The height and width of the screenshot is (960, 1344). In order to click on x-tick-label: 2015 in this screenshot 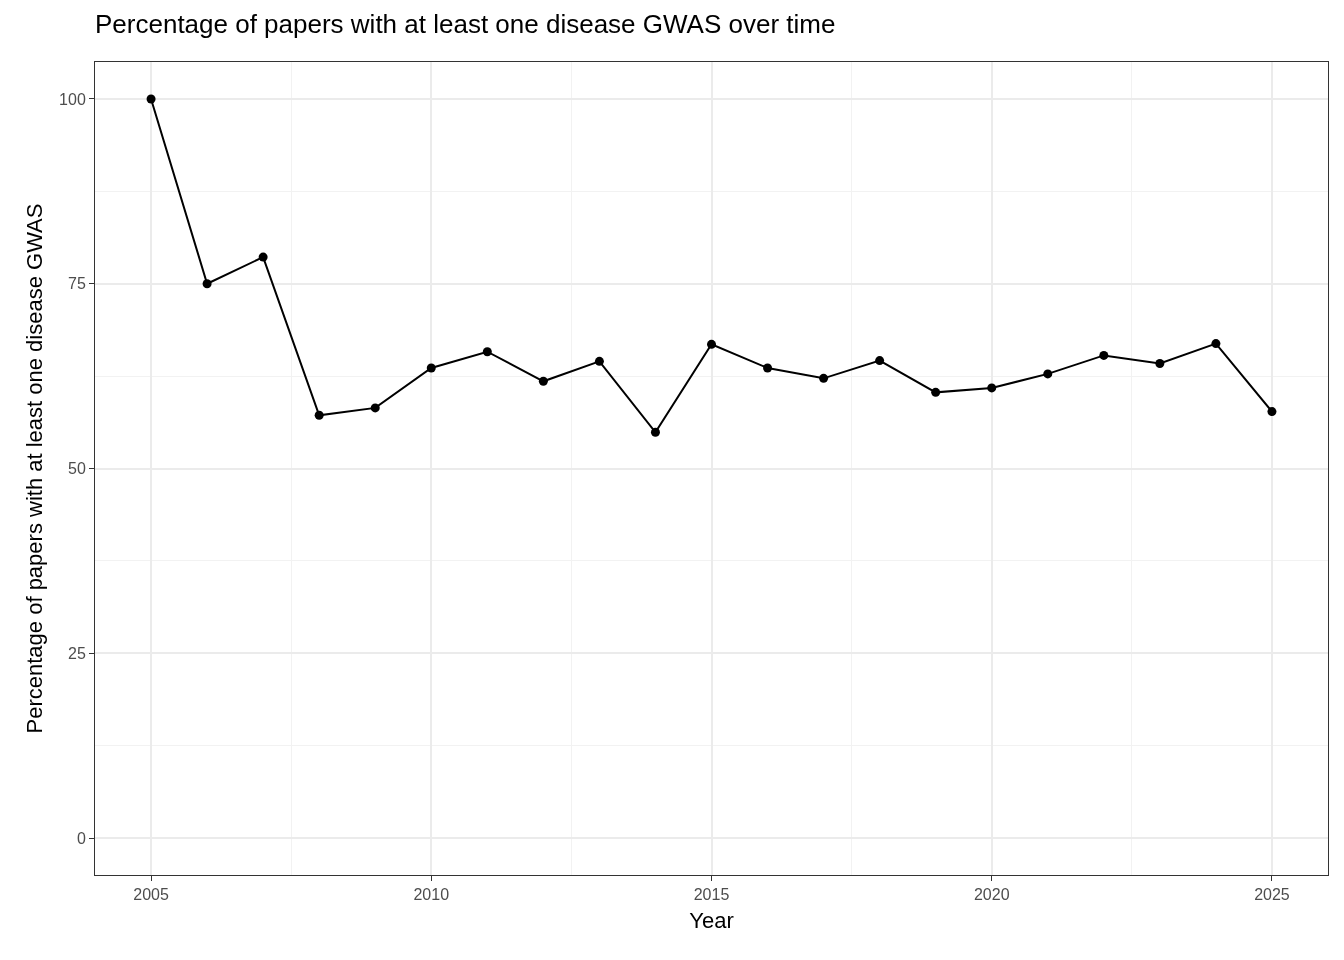, I will do `click(711, 895)`.